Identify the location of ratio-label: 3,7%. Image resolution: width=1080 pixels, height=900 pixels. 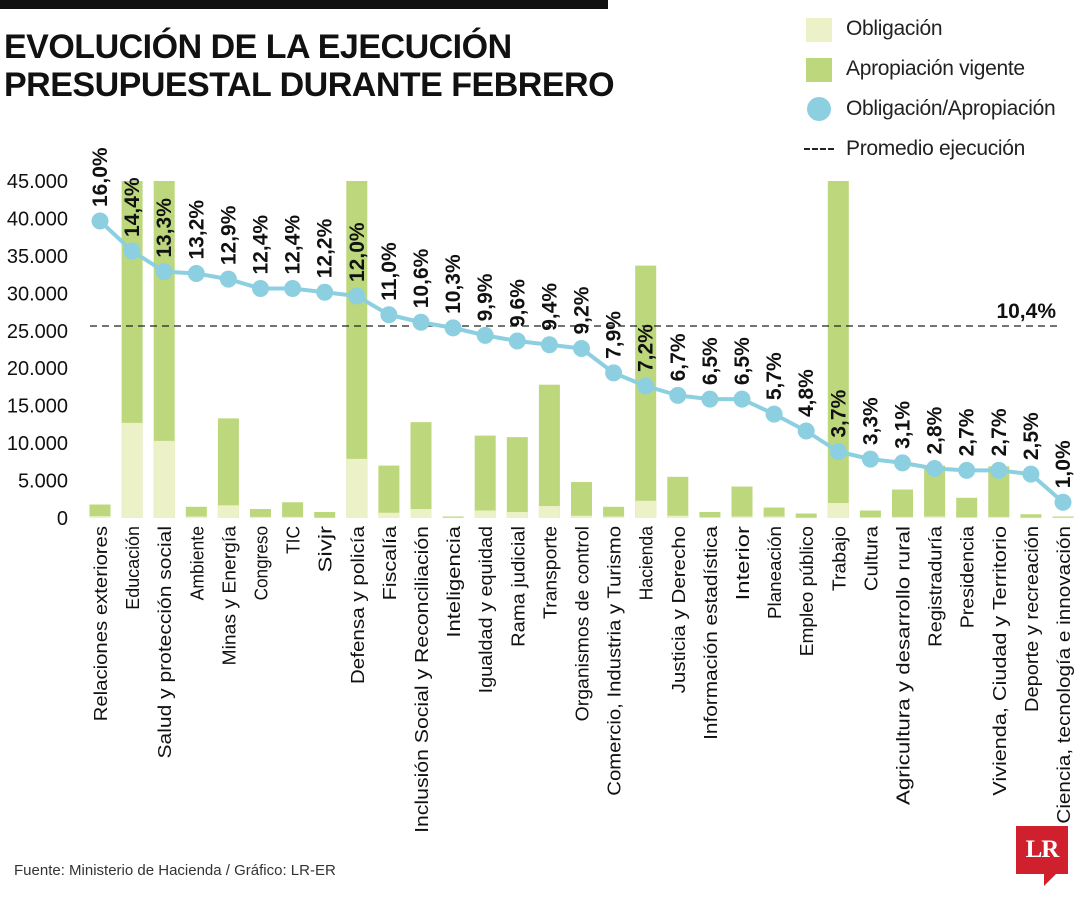
(838, 413).